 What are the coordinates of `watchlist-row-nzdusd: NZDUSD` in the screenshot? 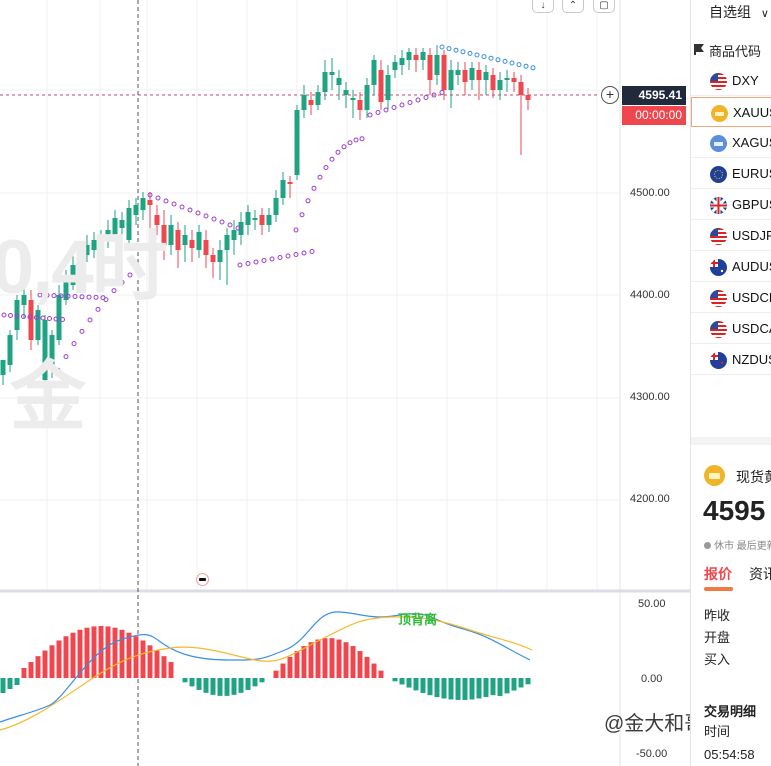 It's located at (731, 360).